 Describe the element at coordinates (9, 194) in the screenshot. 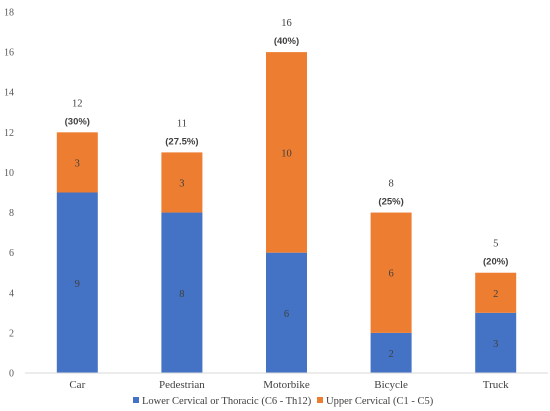

I see `y-axis: 0 2 4 6 8 10 12 14 16 18` at that location.